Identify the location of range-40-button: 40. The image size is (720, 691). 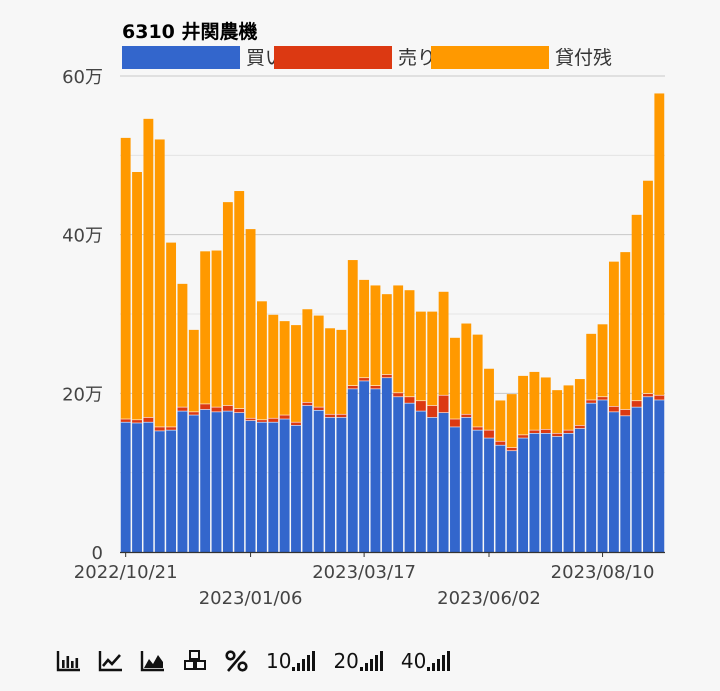
(426, 661).